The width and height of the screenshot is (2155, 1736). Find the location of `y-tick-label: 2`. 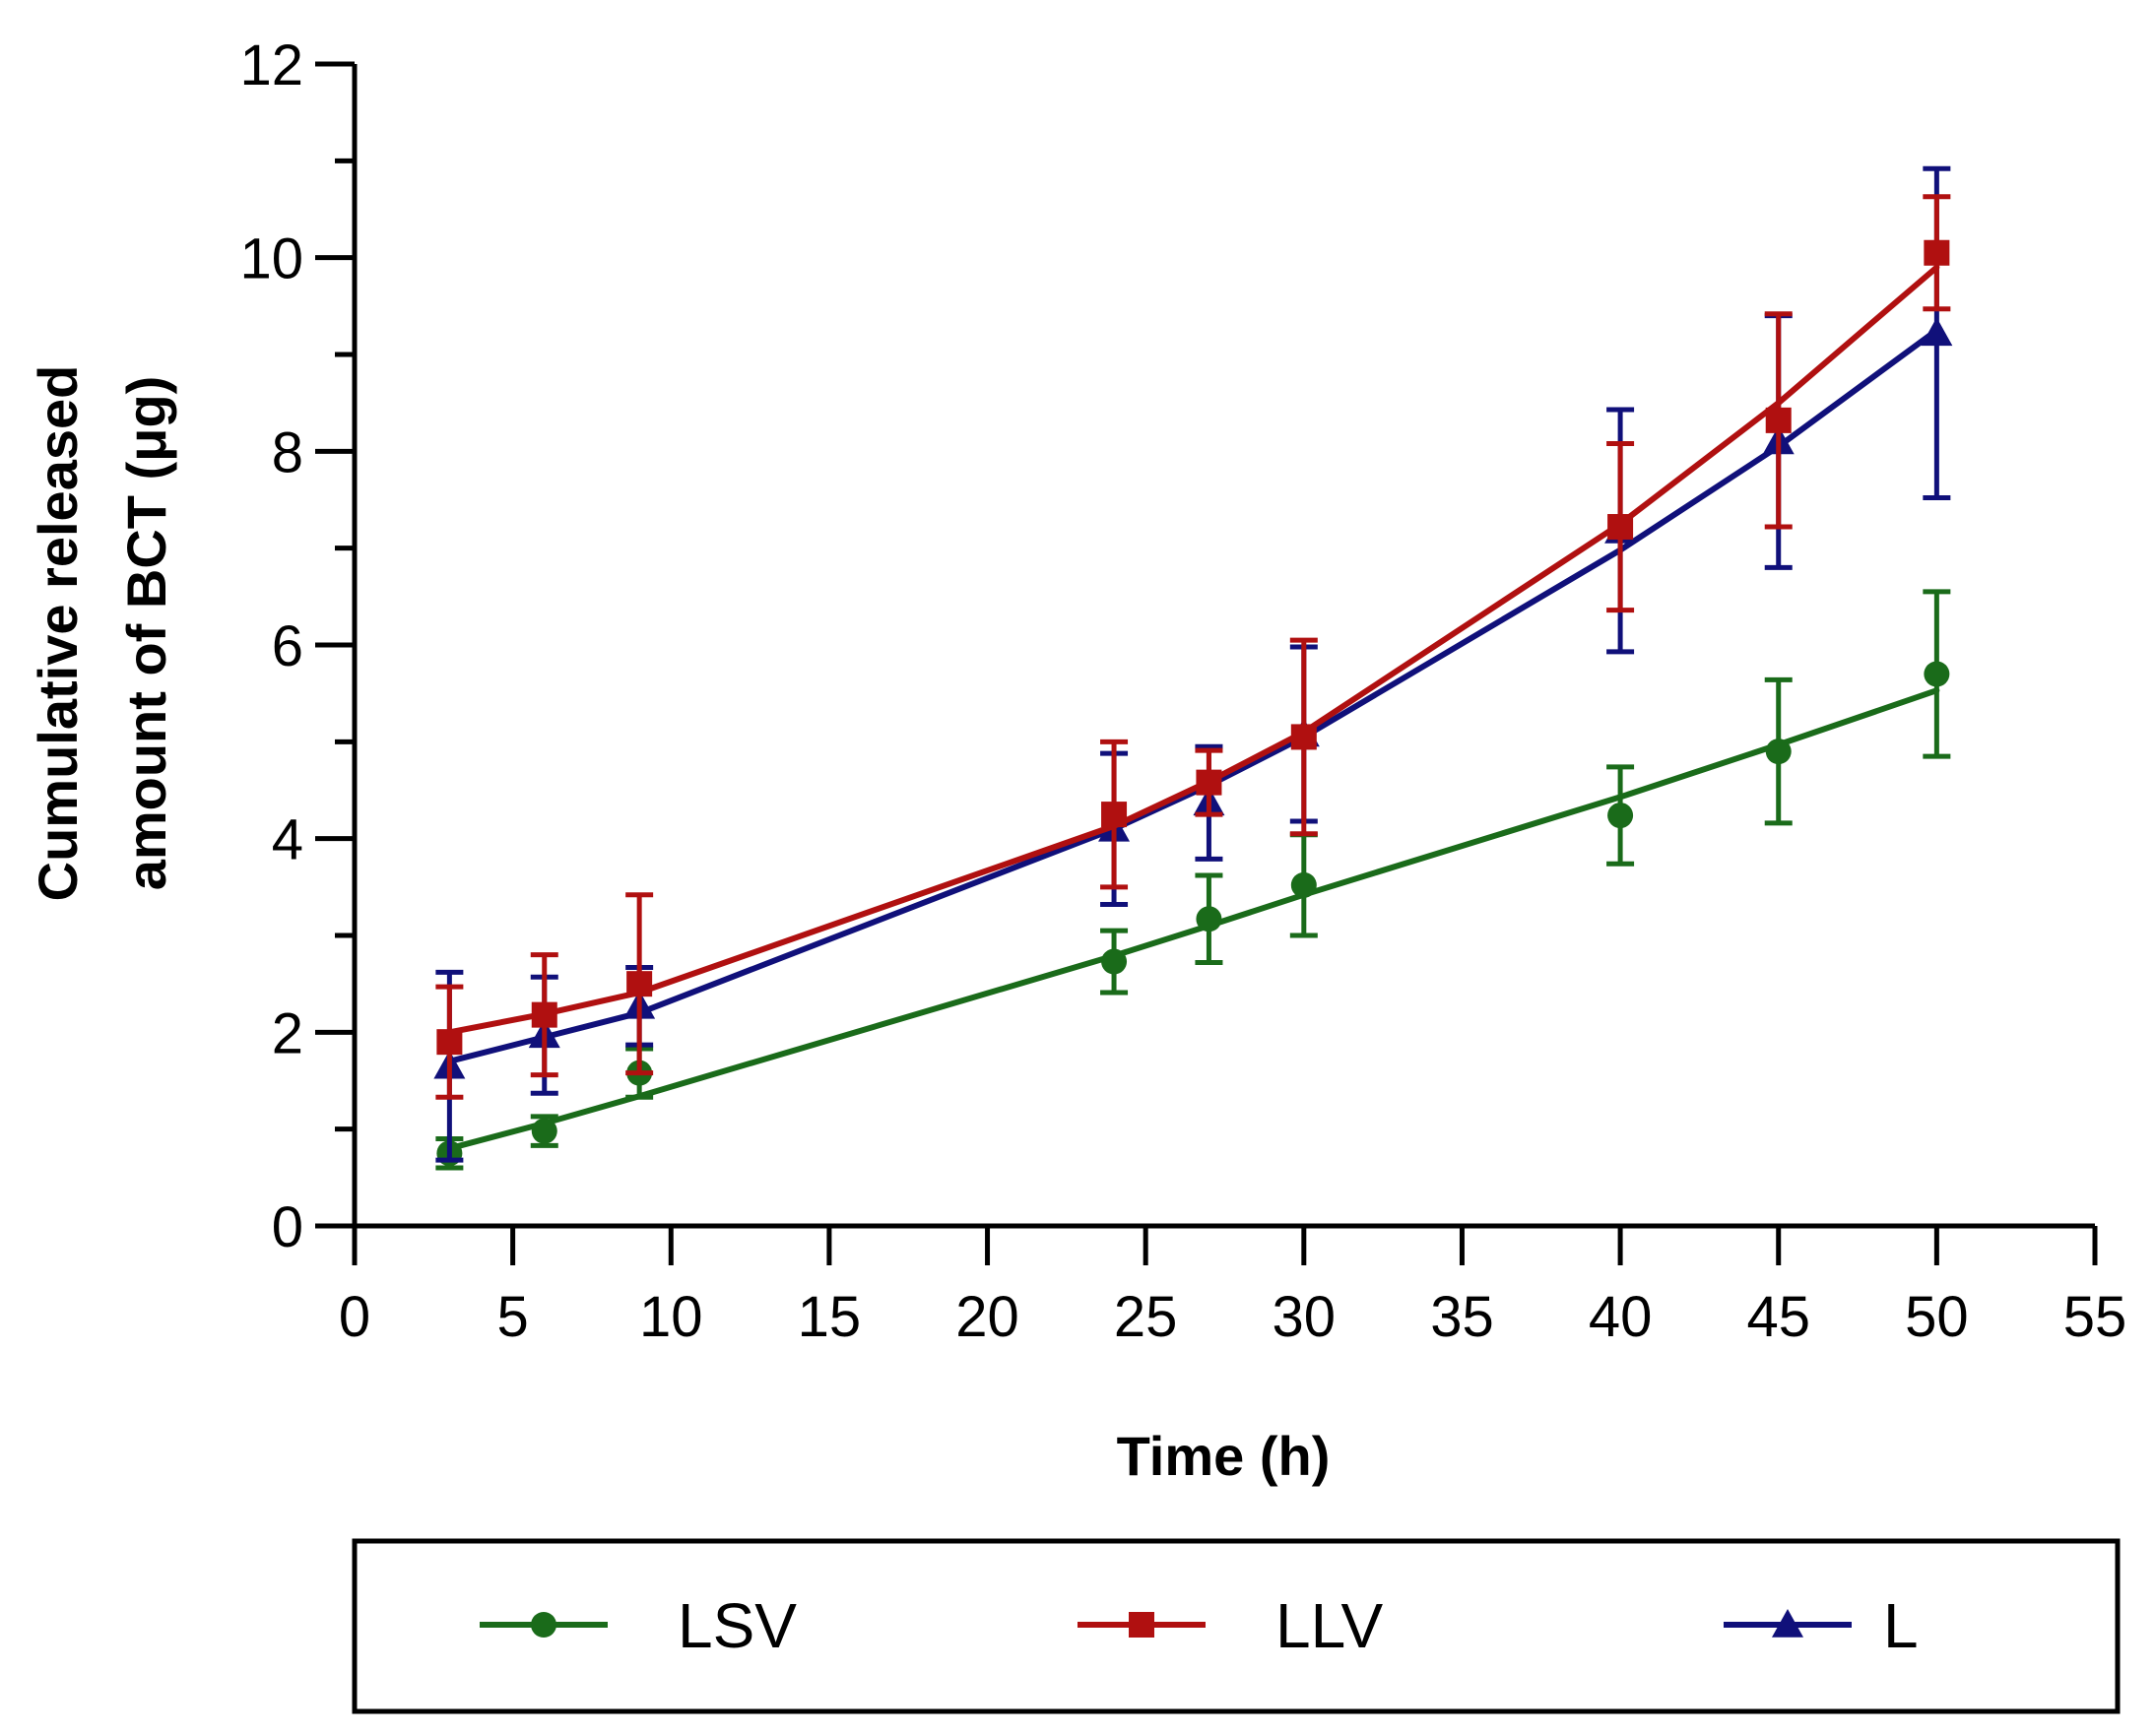

y-tick-label: 2 is located at coordinates (287, 1033).